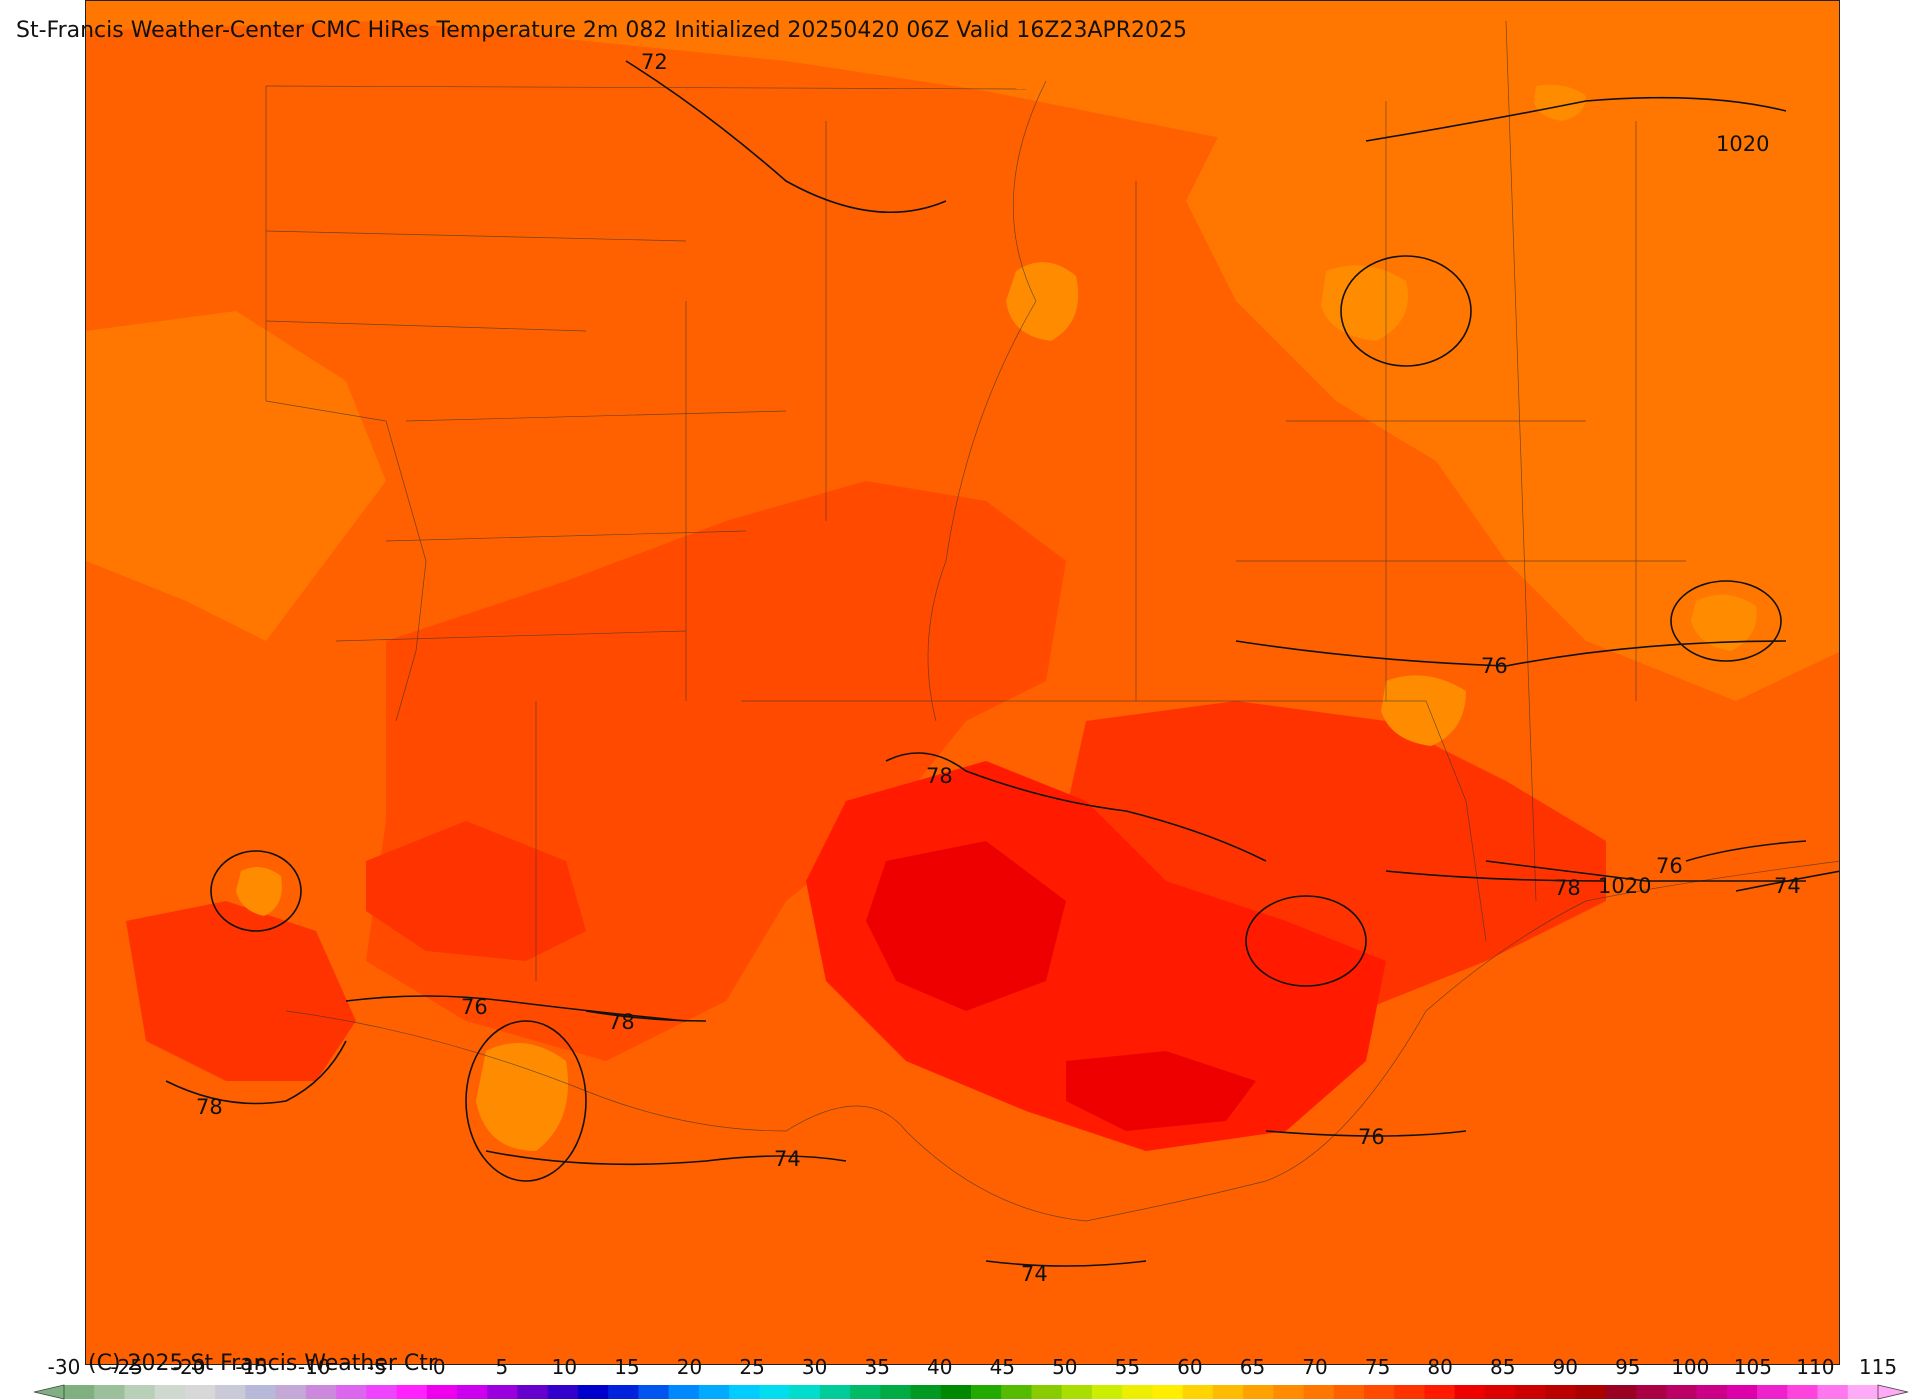 The image size is (1920, 1400). What do you see at coordinates (1002, 1367) in the screenshot?
I see `colorbar-tick-label: 45` at bounding box center [1002, 1367].